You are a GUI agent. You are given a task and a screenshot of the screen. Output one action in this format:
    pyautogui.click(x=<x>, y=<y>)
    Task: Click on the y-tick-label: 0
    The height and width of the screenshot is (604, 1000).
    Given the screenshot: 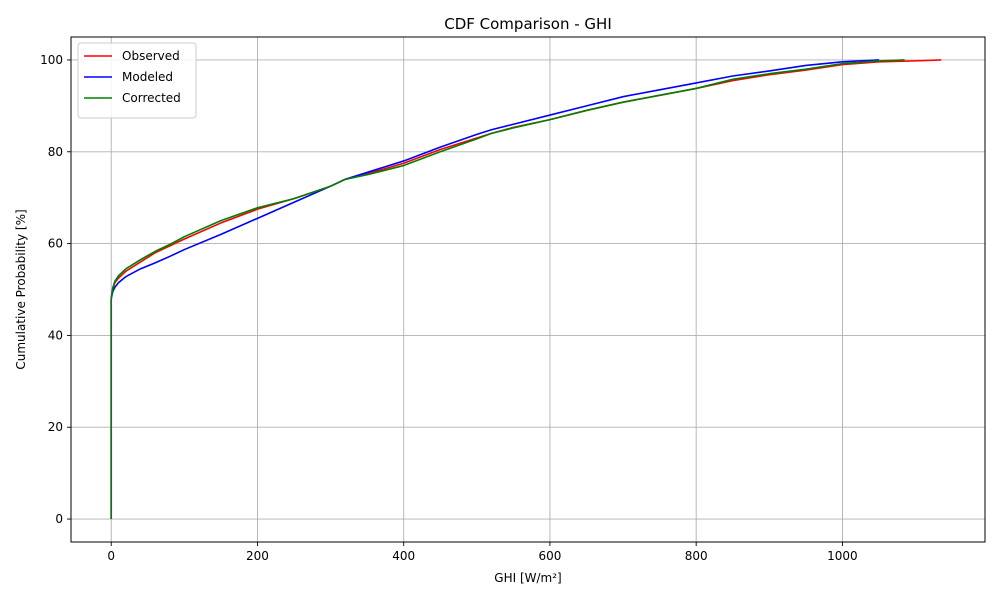 What is the action you would take?
    pyautogui.click(x=59, y=519)
    